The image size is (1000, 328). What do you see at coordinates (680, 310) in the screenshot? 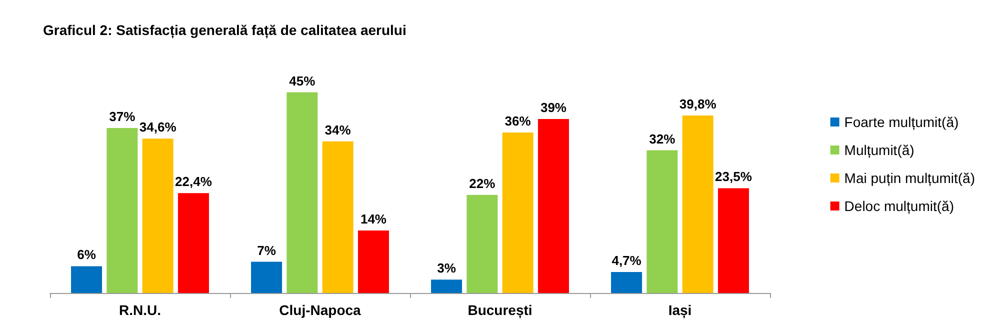
I see `x-tick-label: Iași` at bounding box center [680, 310].